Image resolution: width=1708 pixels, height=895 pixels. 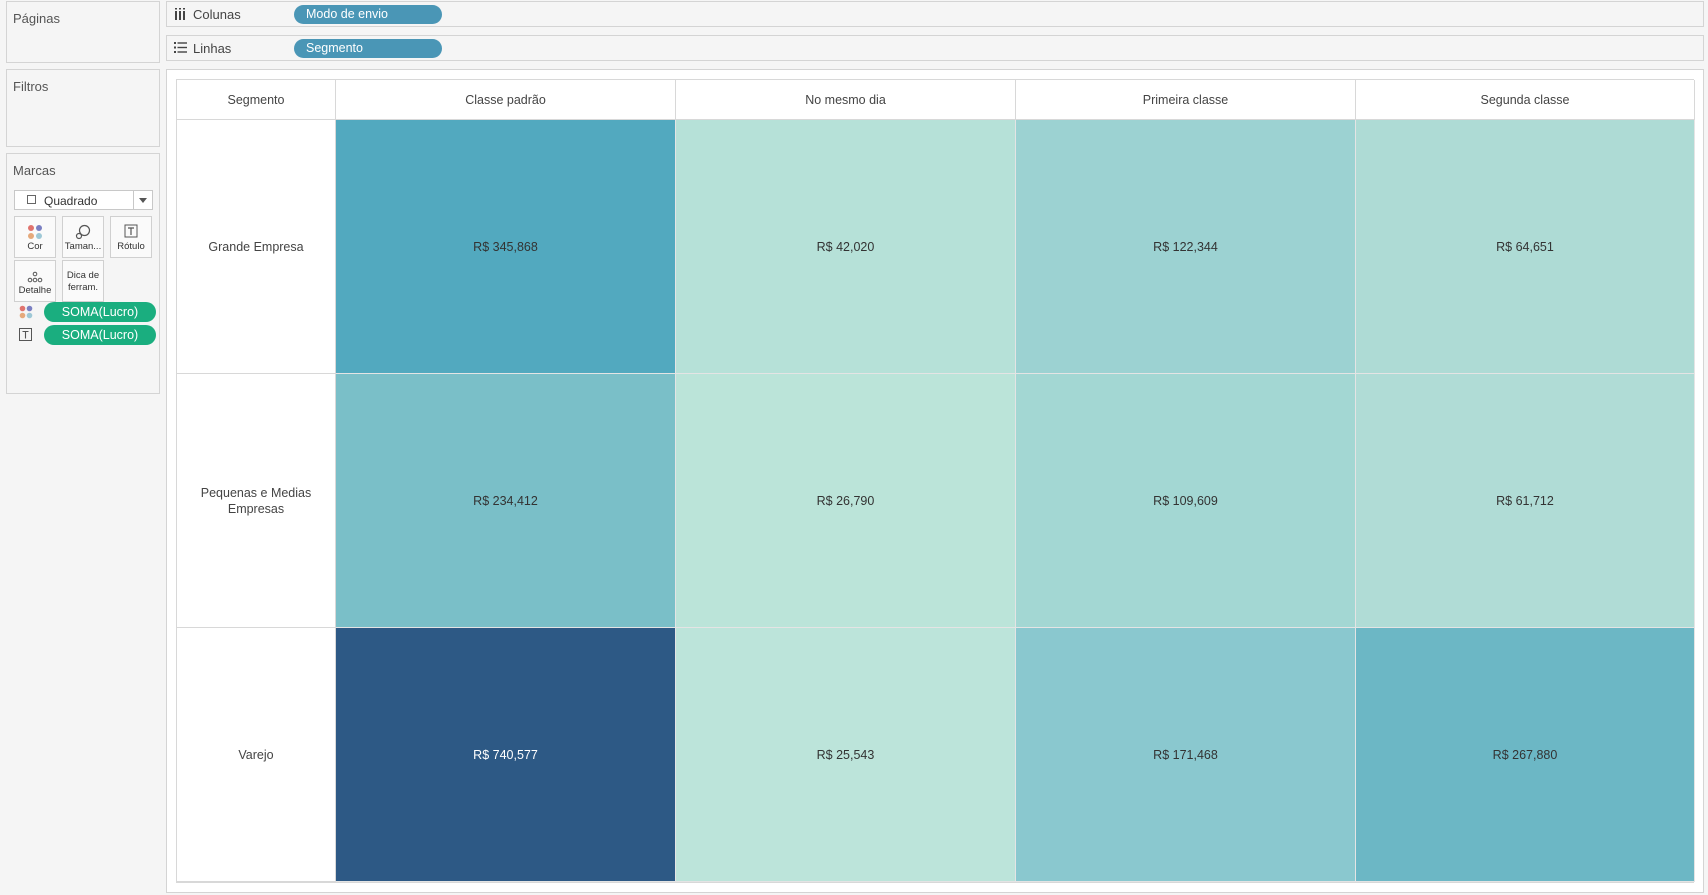 I want to click on cell-value-label: R$ 234,412, so click(x=505, y=500).